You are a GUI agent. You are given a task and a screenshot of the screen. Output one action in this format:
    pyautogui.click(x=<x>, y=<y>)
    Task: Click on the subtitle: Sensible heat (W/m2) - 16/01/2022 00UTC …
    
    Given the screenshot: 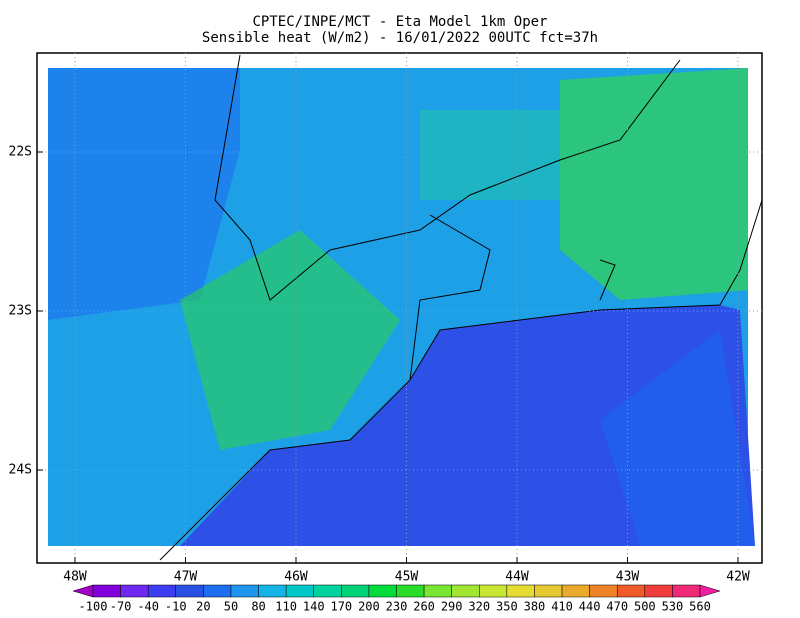 What is the action you would take?
    pyautogui.click(x=400, y=38)
    